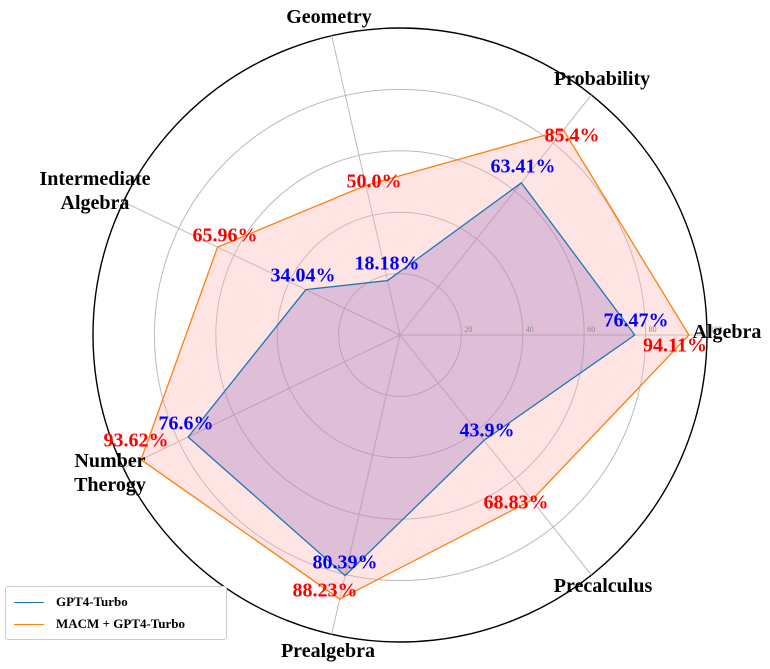  What do you see at coordinates (303, 276) in the screenshot?
I see `data-label: 34.04%` at bounding box center [303, 276].